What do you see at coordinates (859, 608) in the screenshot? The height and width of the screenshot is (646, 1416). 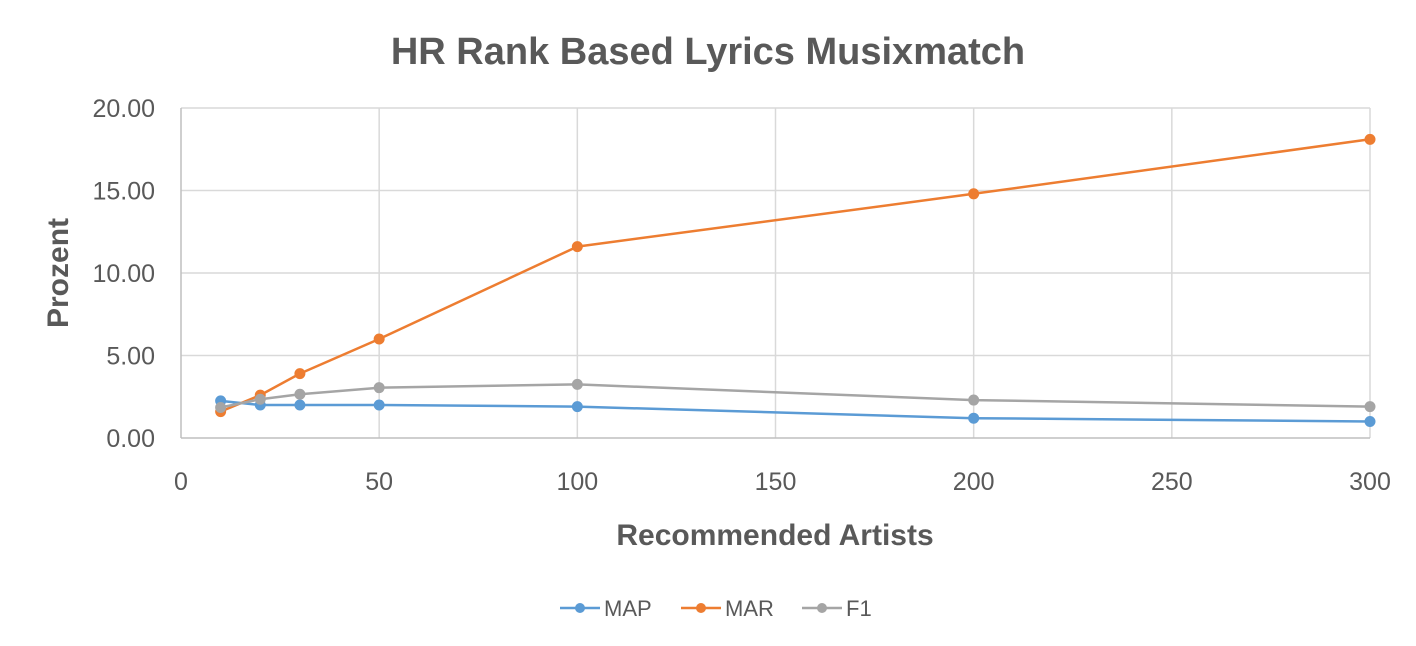 I see `legend-label: F1` at bounding box center [859, 608].